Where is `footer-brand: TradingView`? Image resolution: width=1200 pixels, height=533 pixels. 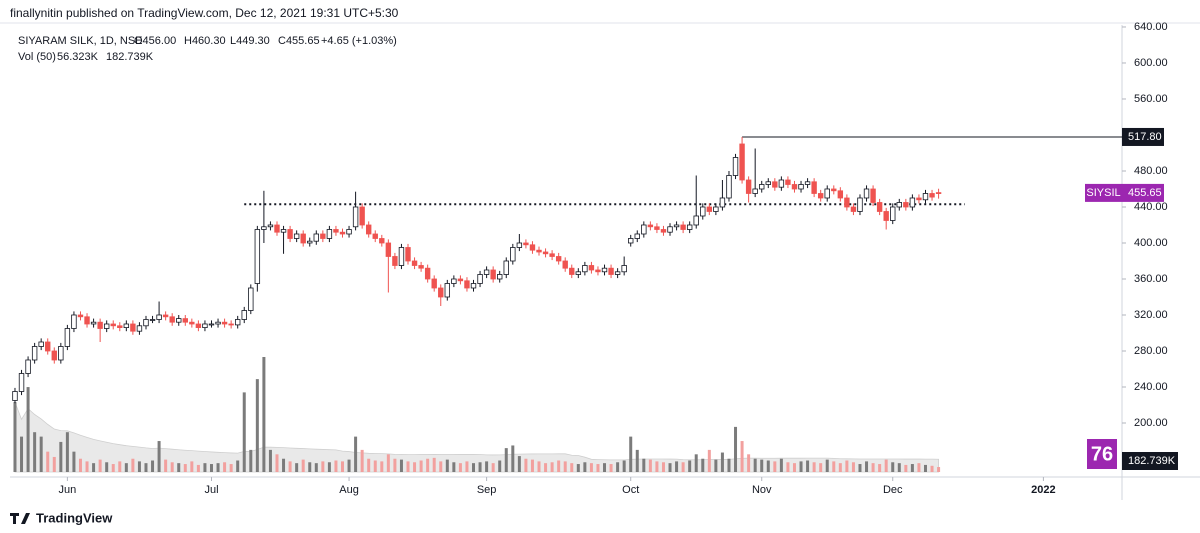 footer-brand: TradingView is located at coordinates (74, 517).